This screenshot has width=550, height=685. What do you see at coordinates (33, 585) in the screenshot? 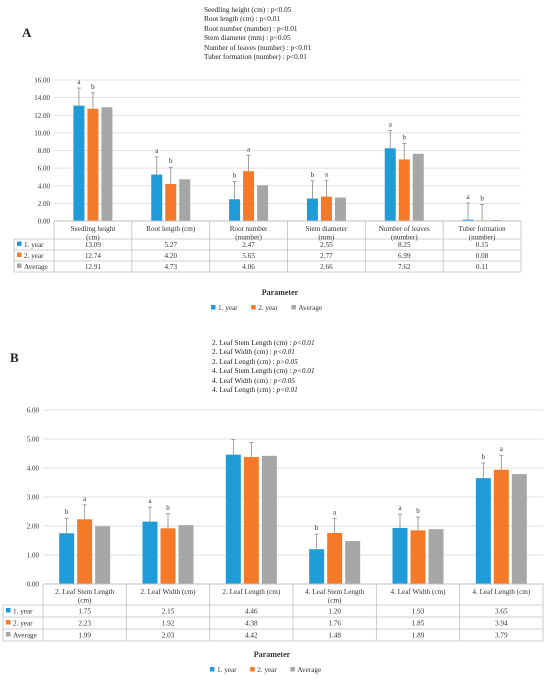
I see `b-ytick-label-0: 0.00` at bounding box center [33, 585].